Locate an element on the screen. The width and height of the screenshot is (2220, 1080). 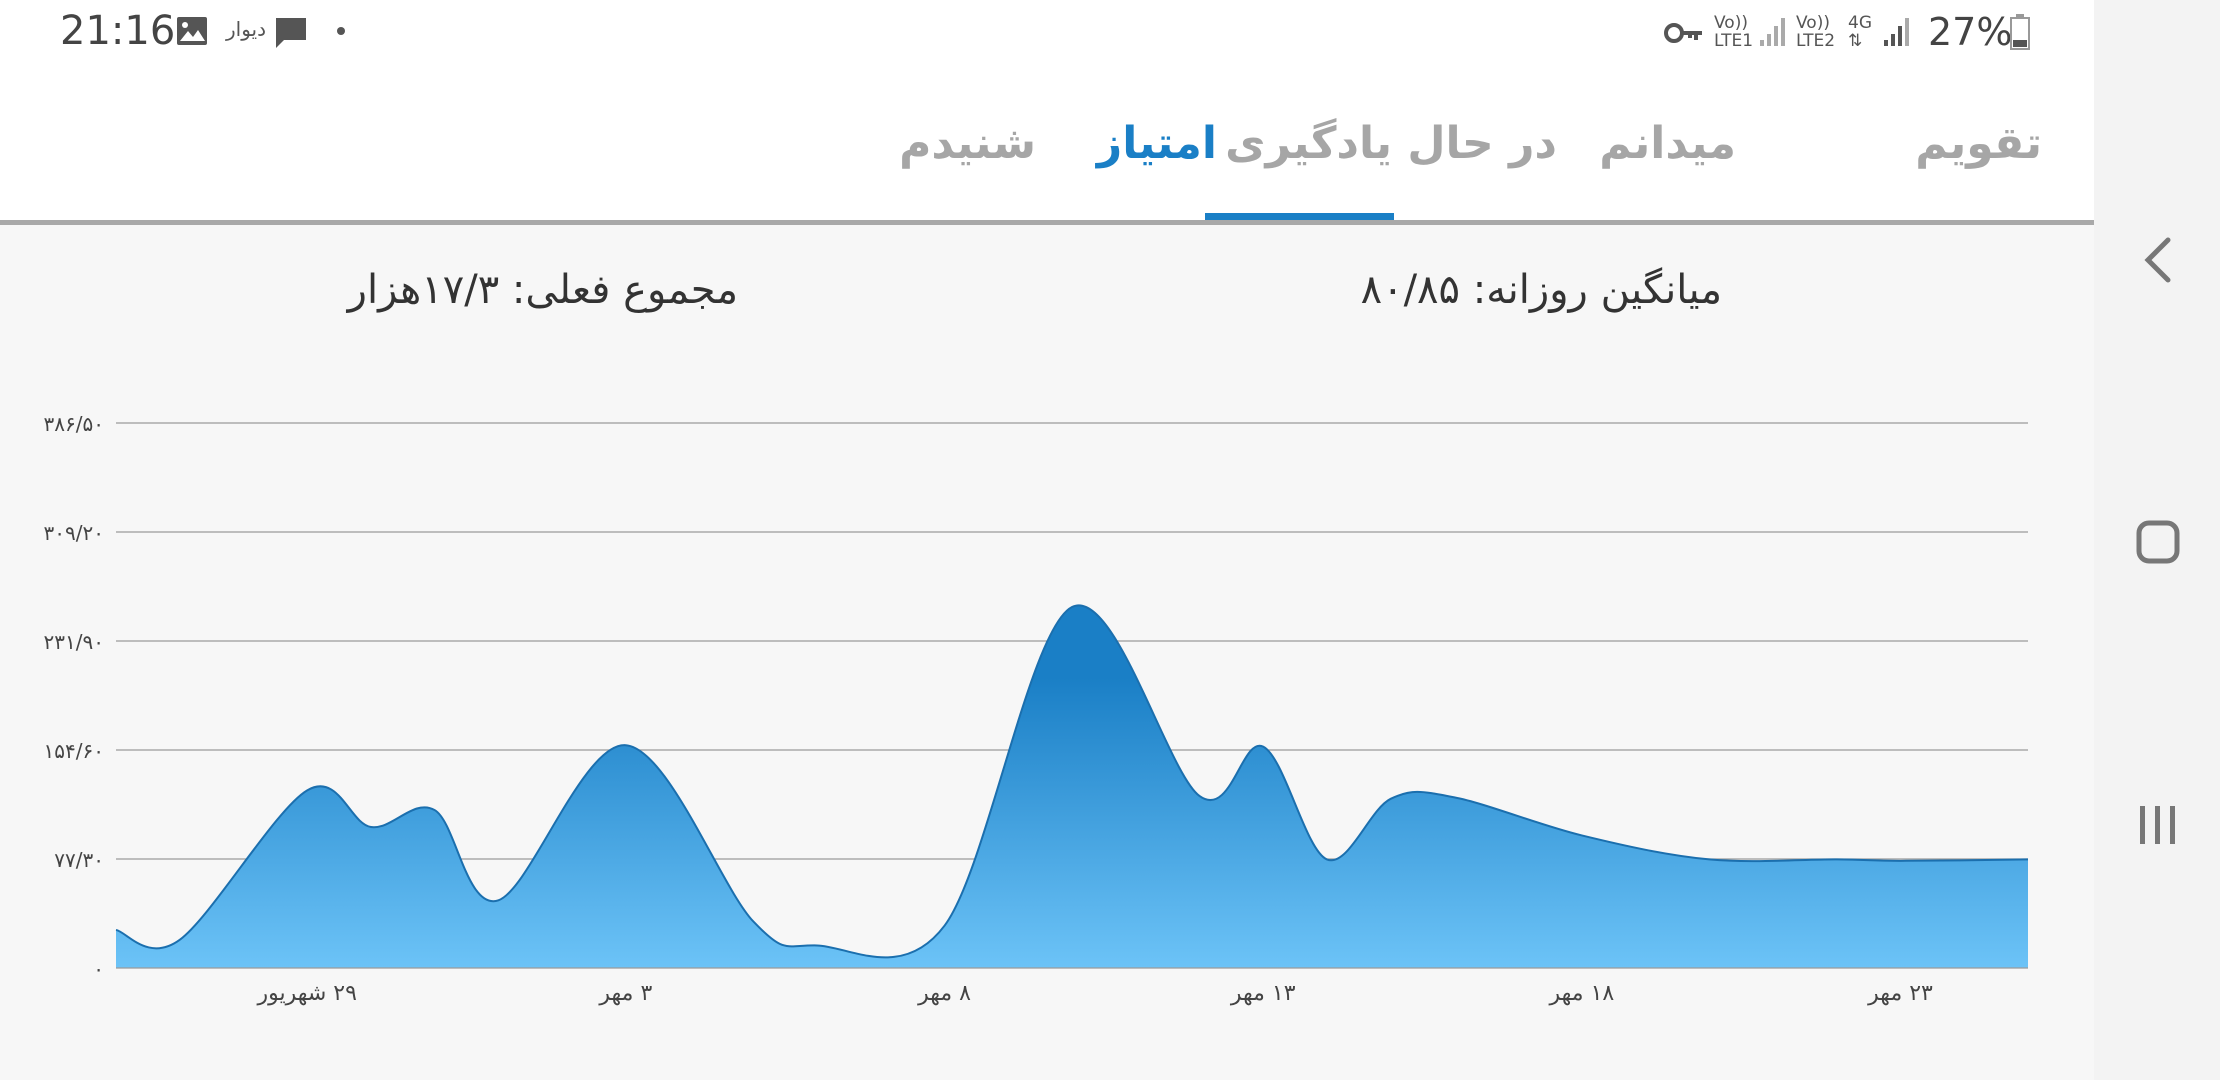
battery-icon is located at coordinates (2020, 32).